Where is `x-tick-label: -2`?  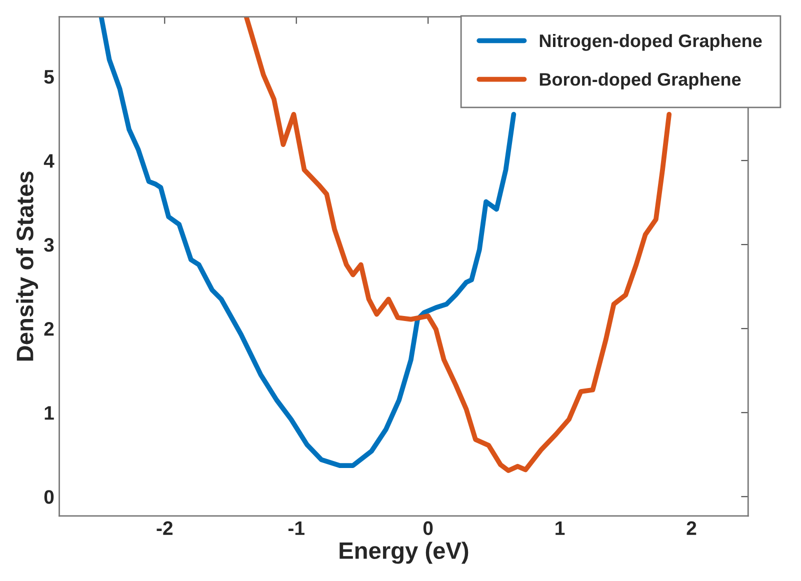
x-tick-label: -2 is located at coordinates (164, 528).